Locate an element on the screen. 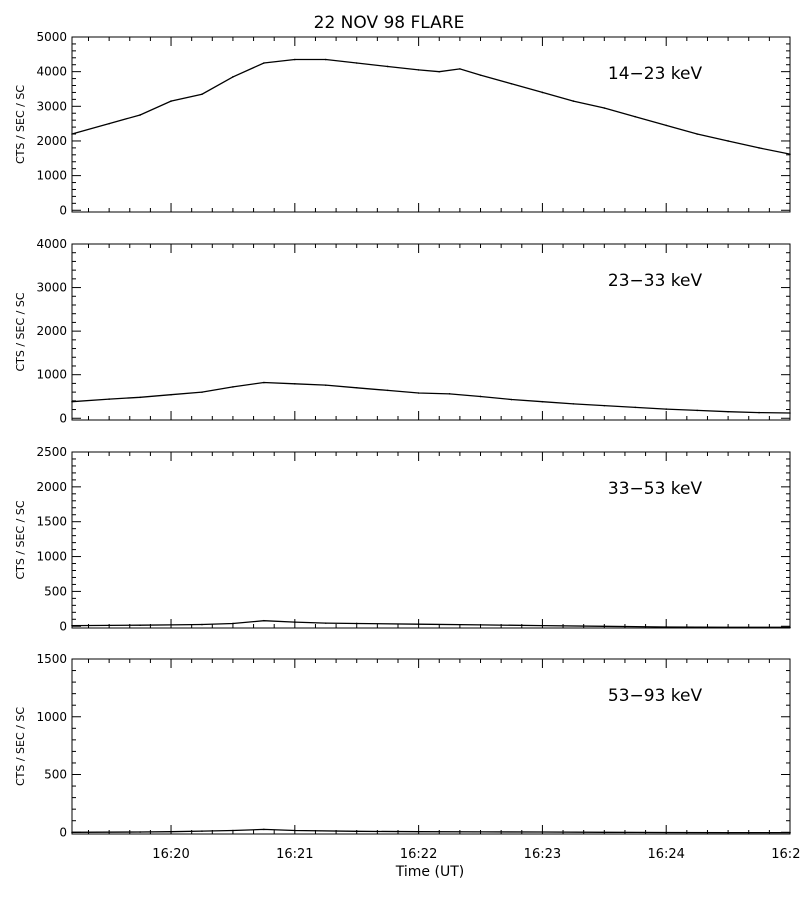  x-tick-label: 16:21 is located at coordinates (294, 854).